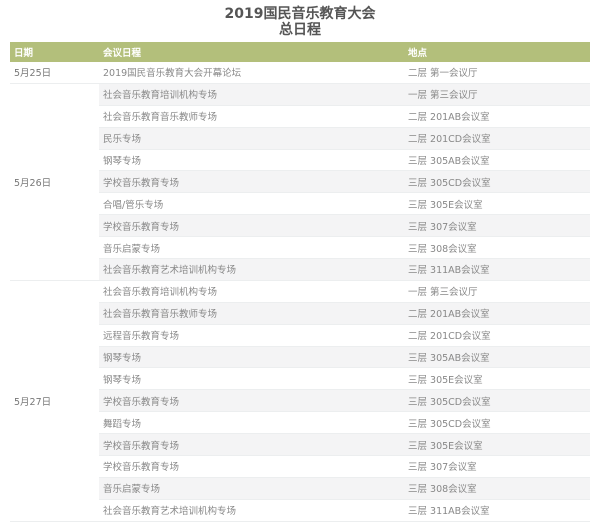 The height and width of the screenshot is (522, 600). I want to click on table-row: 社会音乐教育艺术培训机构专场 三层 311AB会议室, so click(300, 269).